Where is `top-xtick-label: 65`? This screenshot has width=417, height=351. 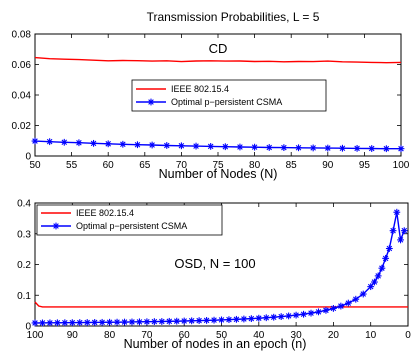 top-xtick-label: 65 is located at coordinates (145, 165).